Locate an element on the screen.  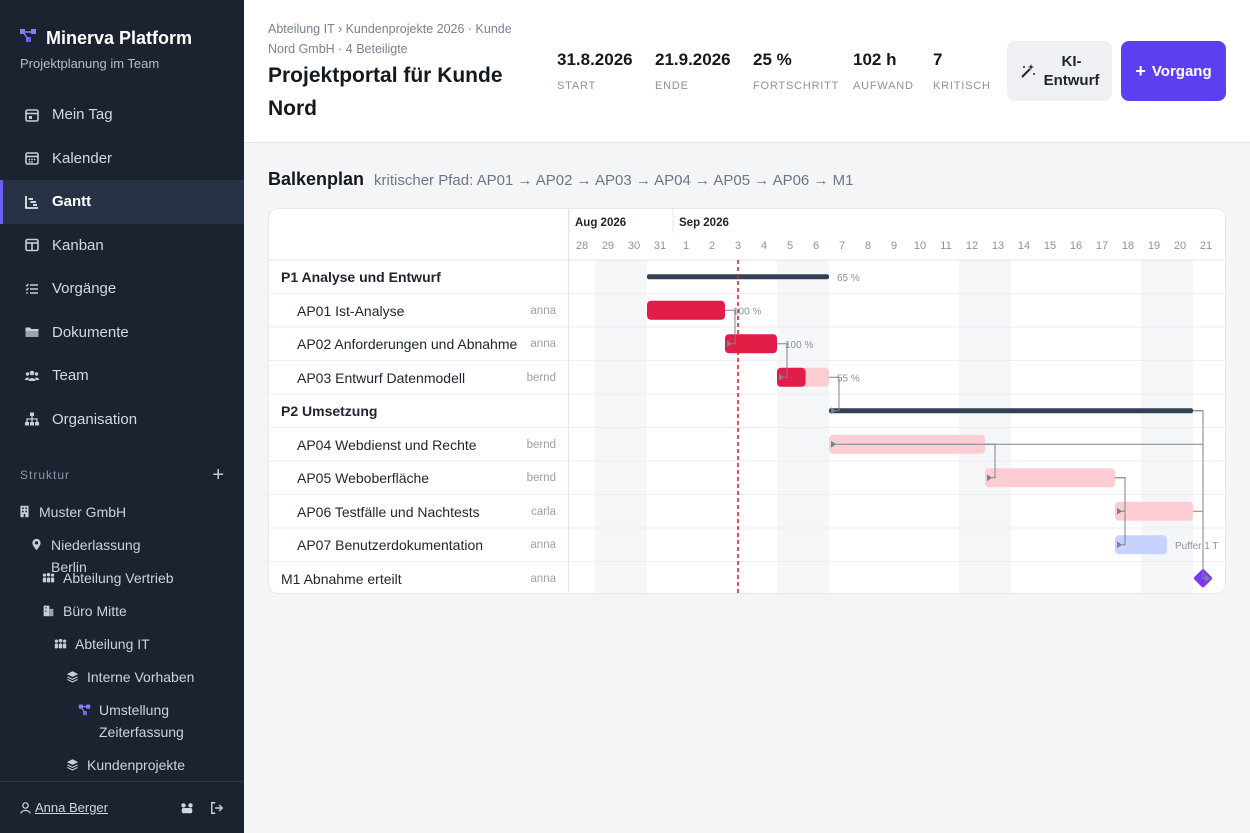
tree-item-label: Abteilung Vertrieb is located at coordinates (118, 578).